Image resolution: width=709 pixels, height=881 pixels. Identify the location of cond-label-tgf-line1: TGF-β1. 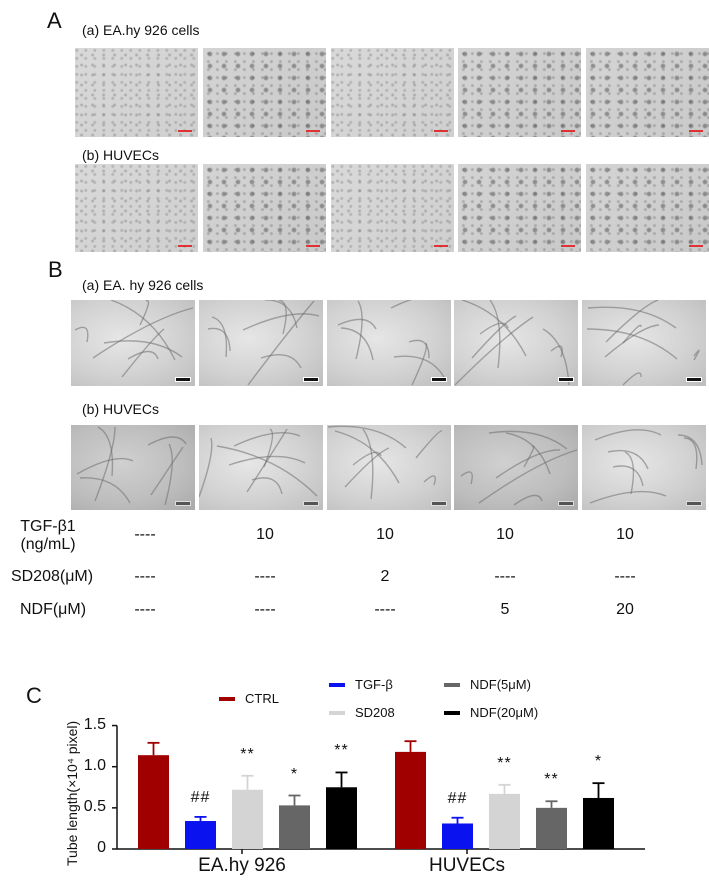
(48, 526).